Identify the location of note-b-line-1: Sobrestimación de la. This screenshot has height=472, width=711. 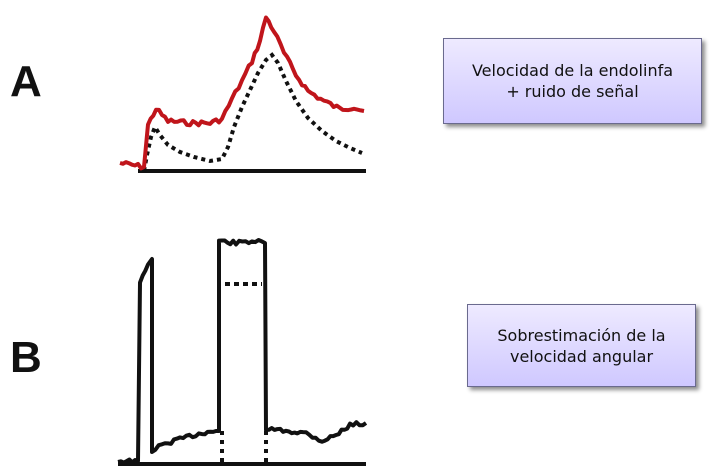
(581, 335).